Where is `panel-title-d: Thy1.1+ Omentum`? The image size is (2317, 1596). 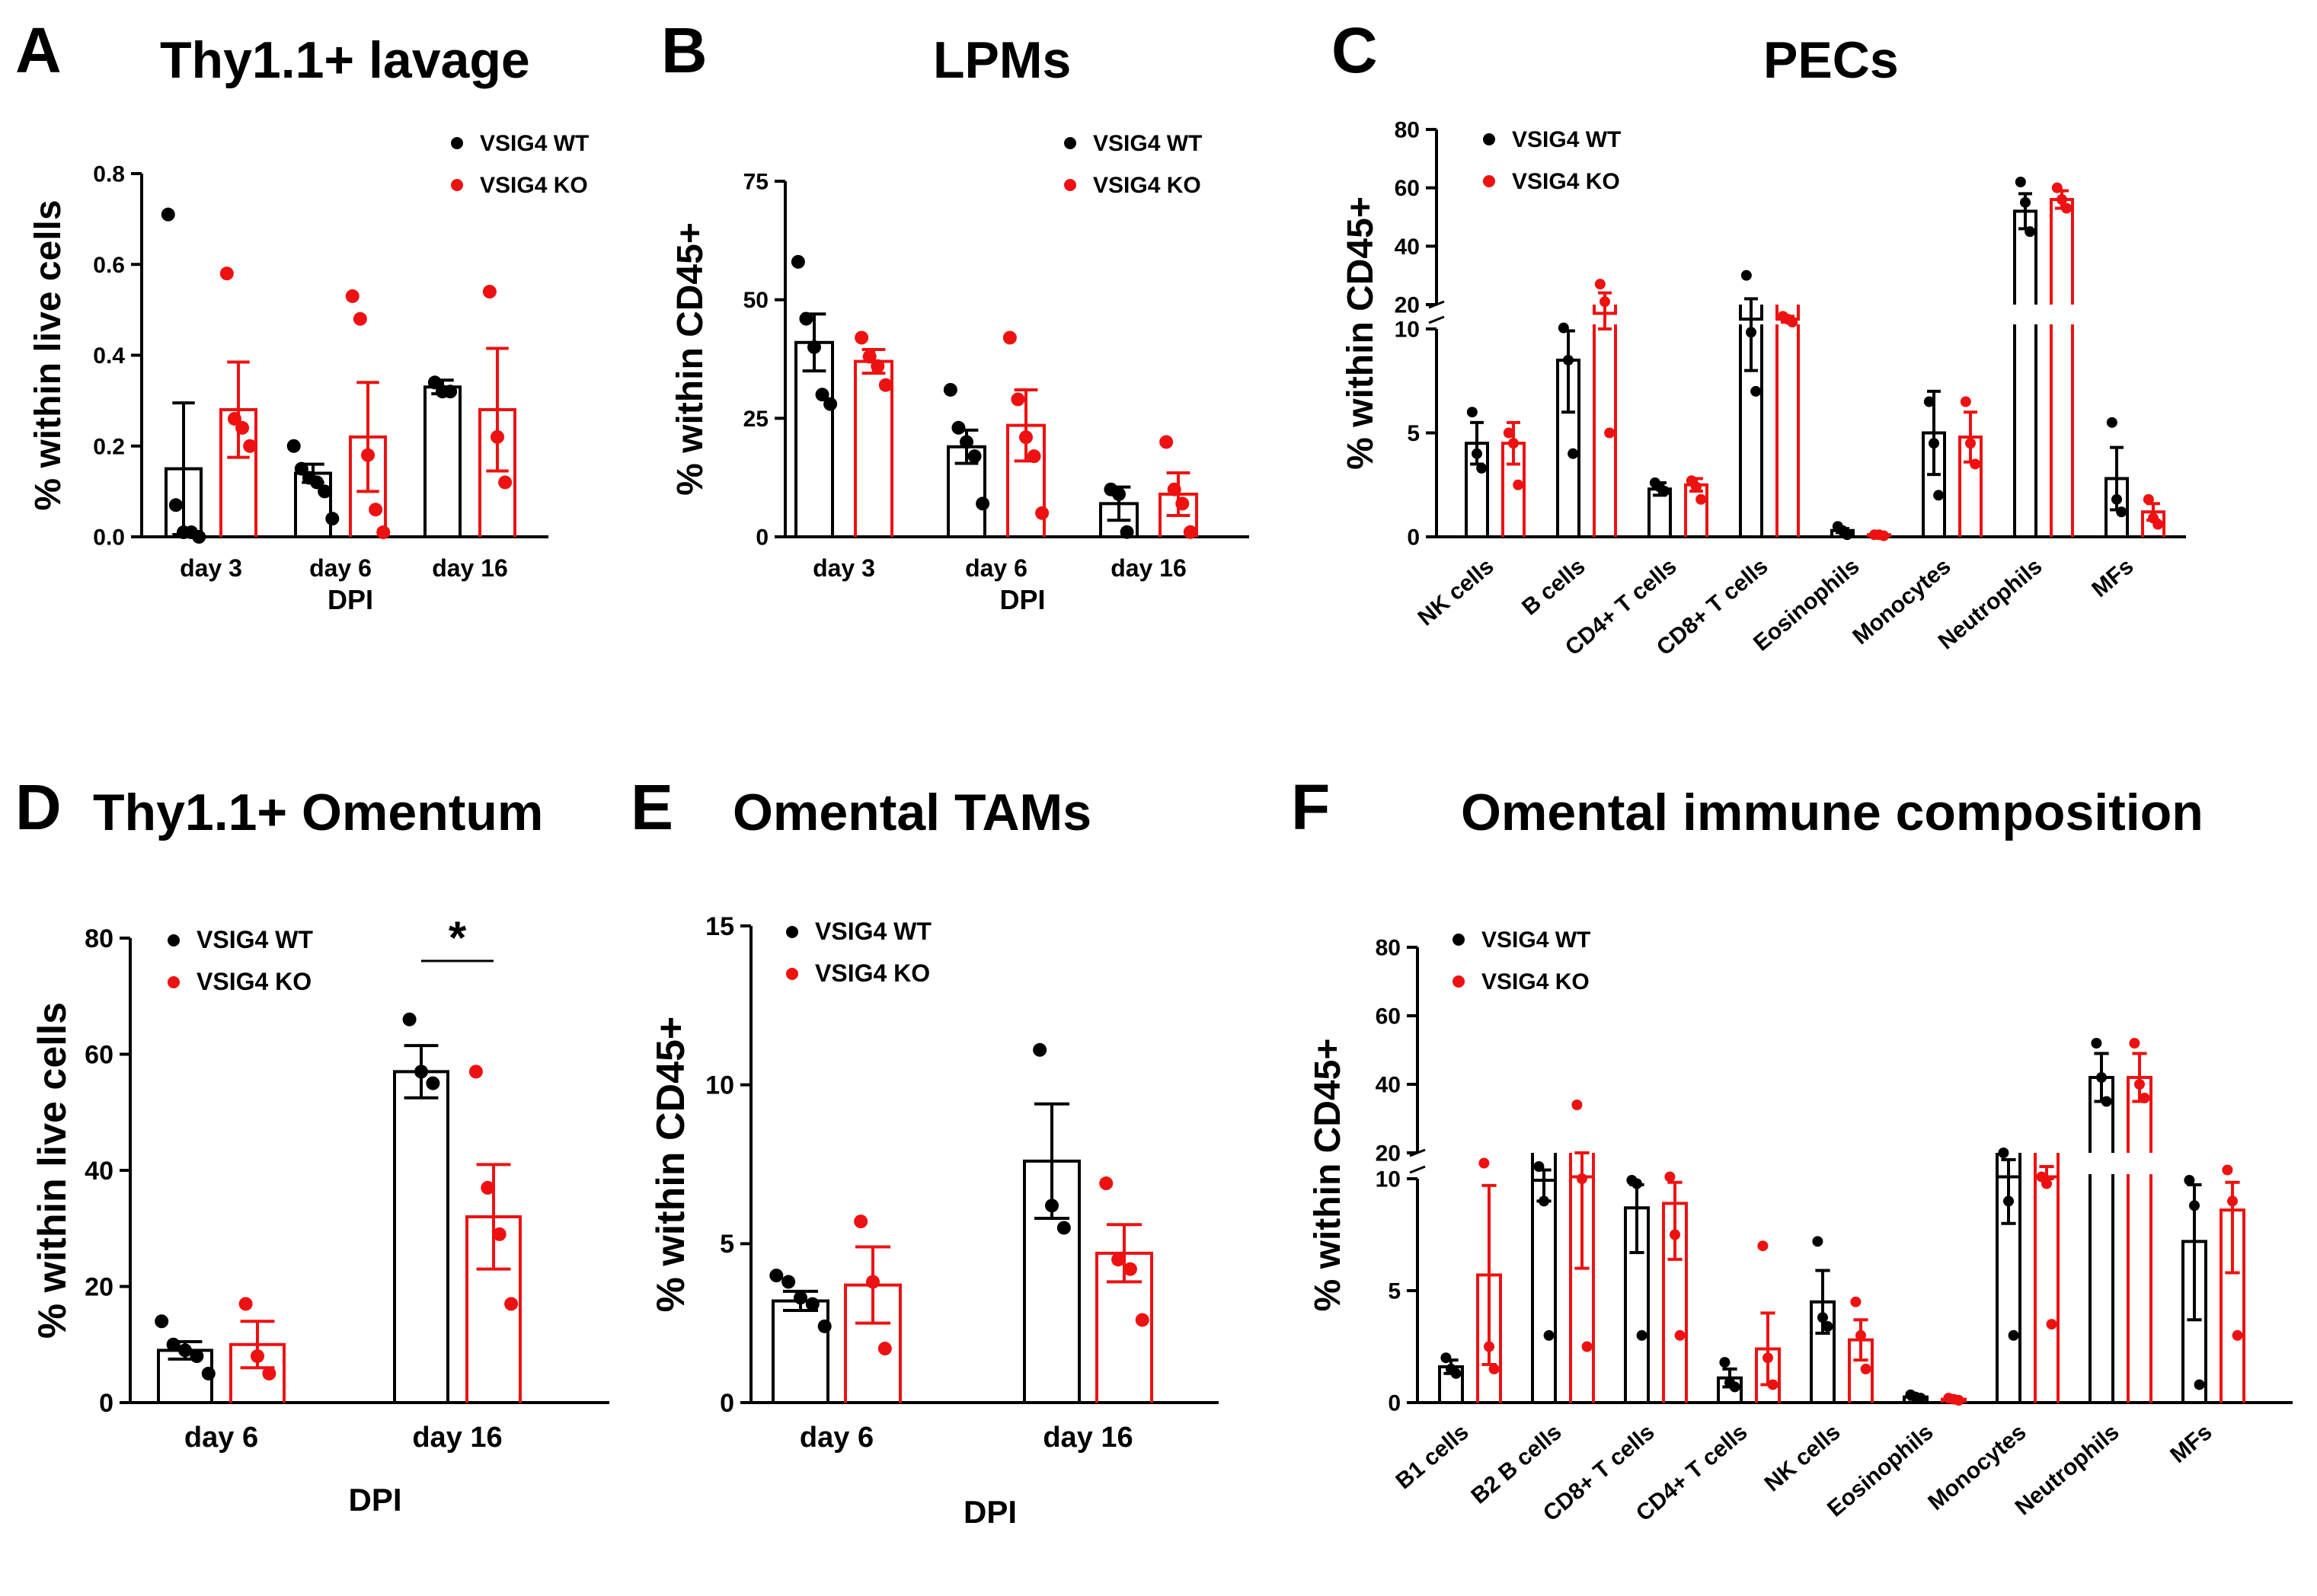 panel-title-d: Thy1.1+ Omentum is located at coordinates (318, 812).